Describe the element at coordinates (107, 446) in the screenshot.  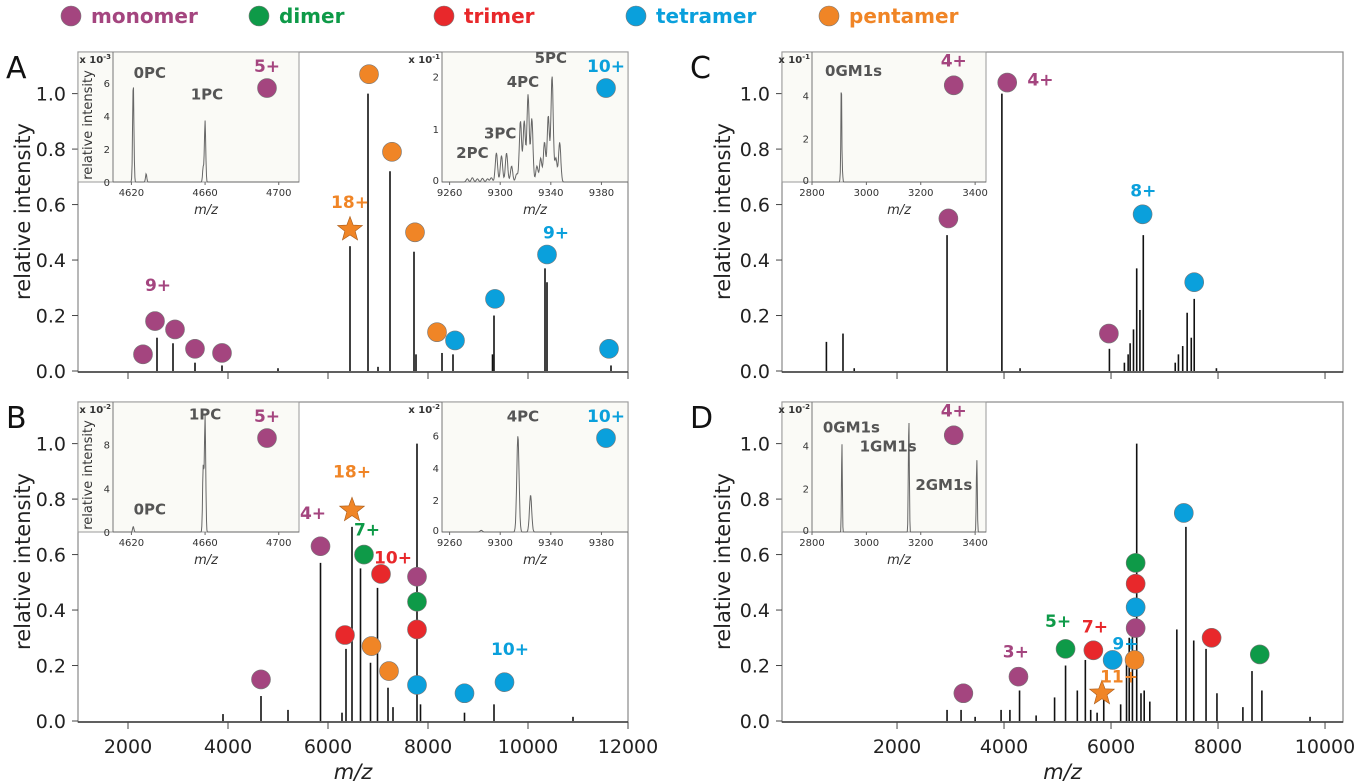
I see `inset-y-tick-label: 8` at that location.